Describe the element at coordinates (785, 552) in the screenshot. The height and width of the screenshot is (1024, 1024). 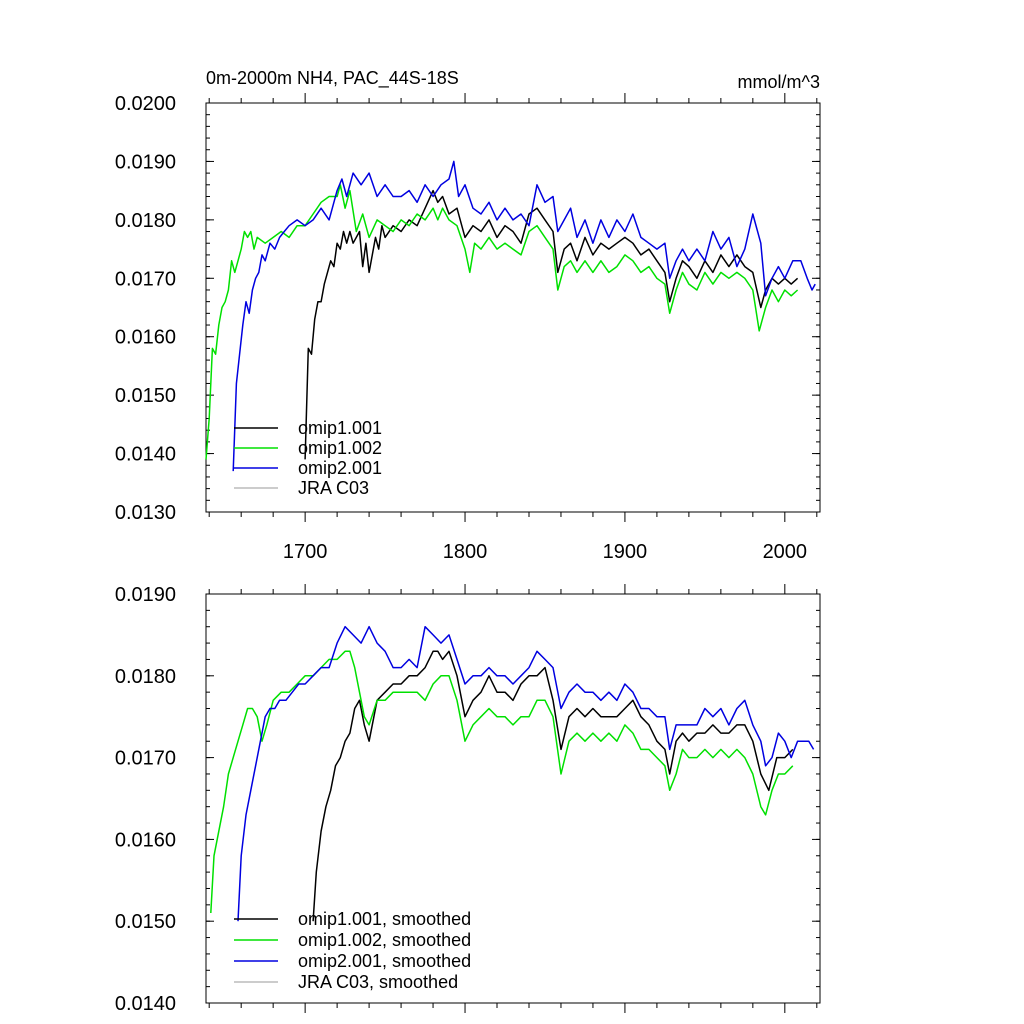
I see `x-tick-label: 2000` at that location.